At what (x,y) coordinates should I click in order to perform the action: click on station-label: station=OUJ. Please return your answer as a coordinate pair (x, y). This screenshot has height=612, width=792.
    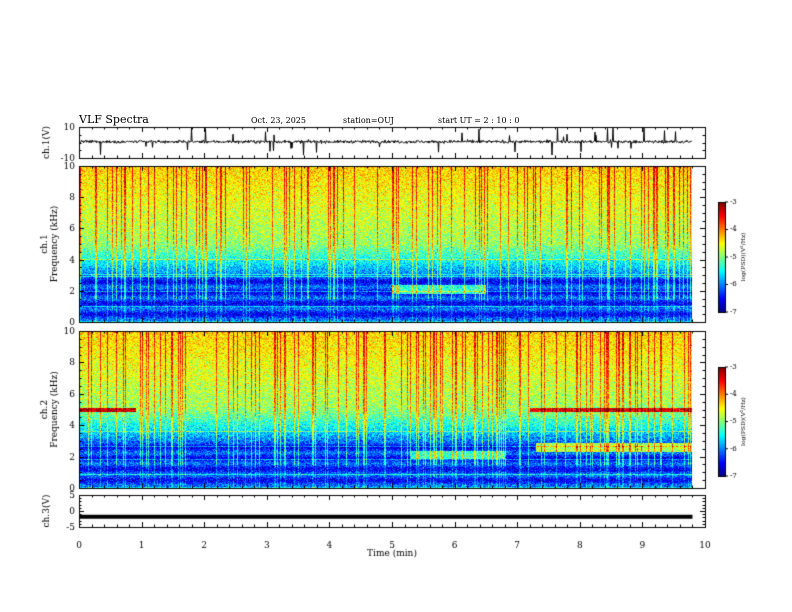
    Looking at the image, I should click on (368, 120).